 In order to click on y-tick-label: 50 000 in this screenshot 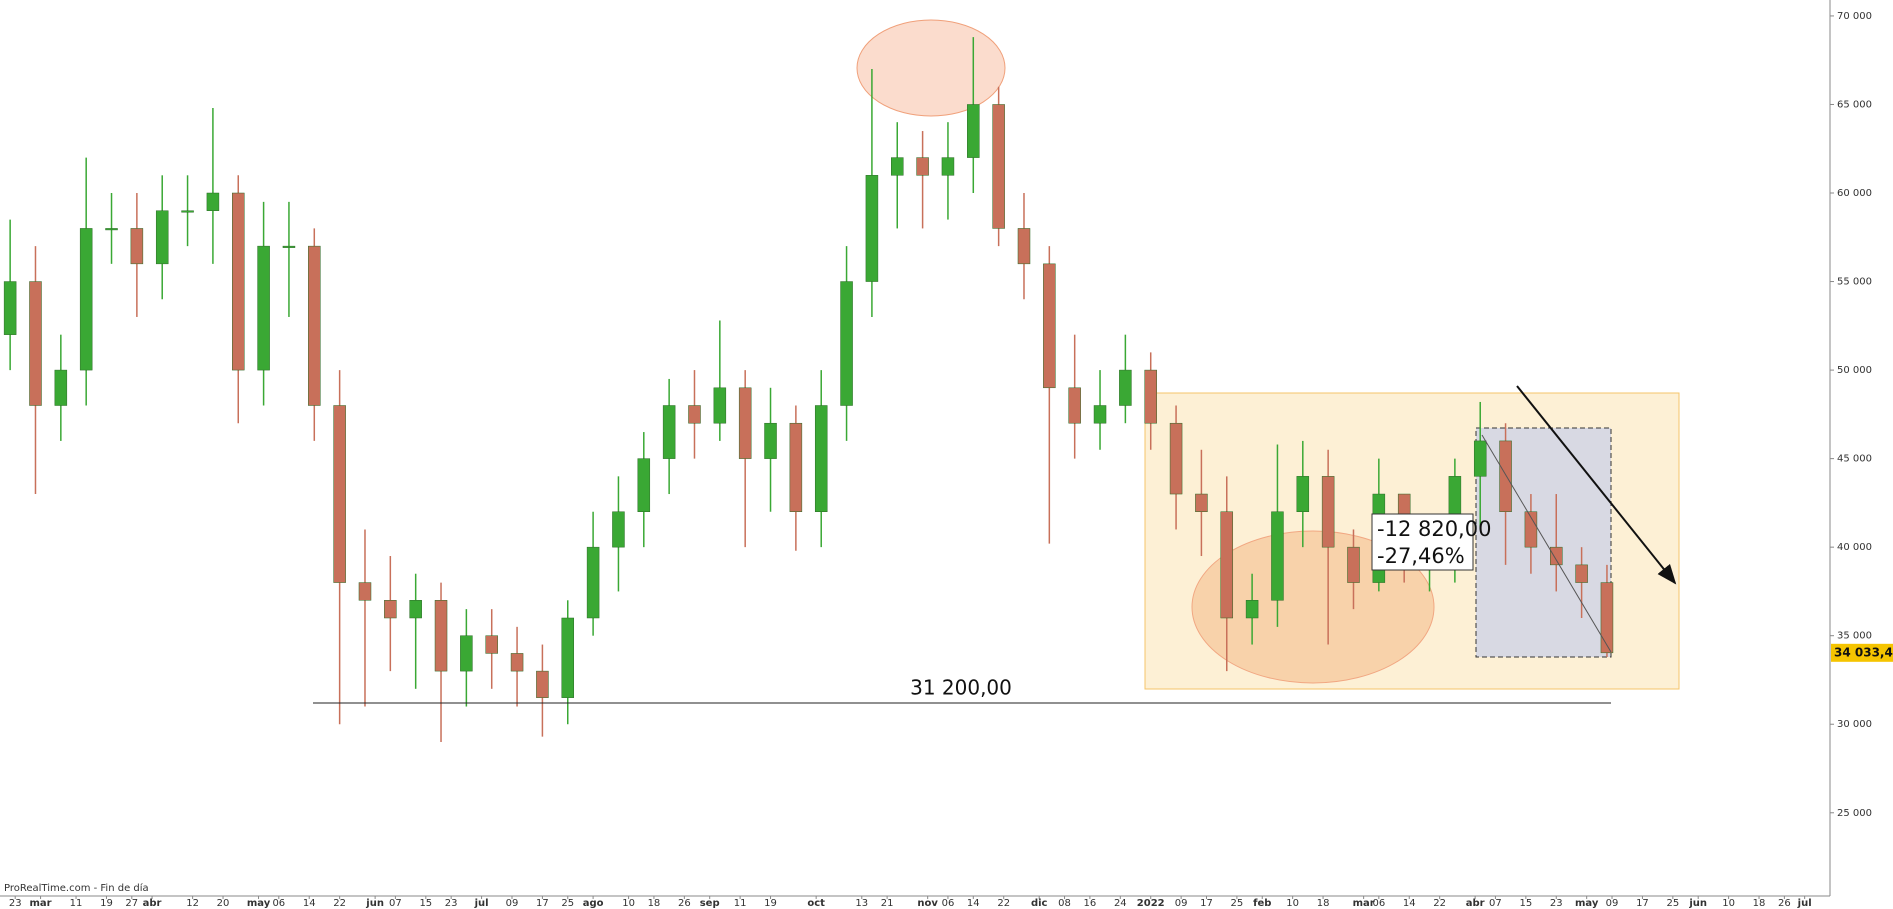, I will do `click(1854, 370)`.